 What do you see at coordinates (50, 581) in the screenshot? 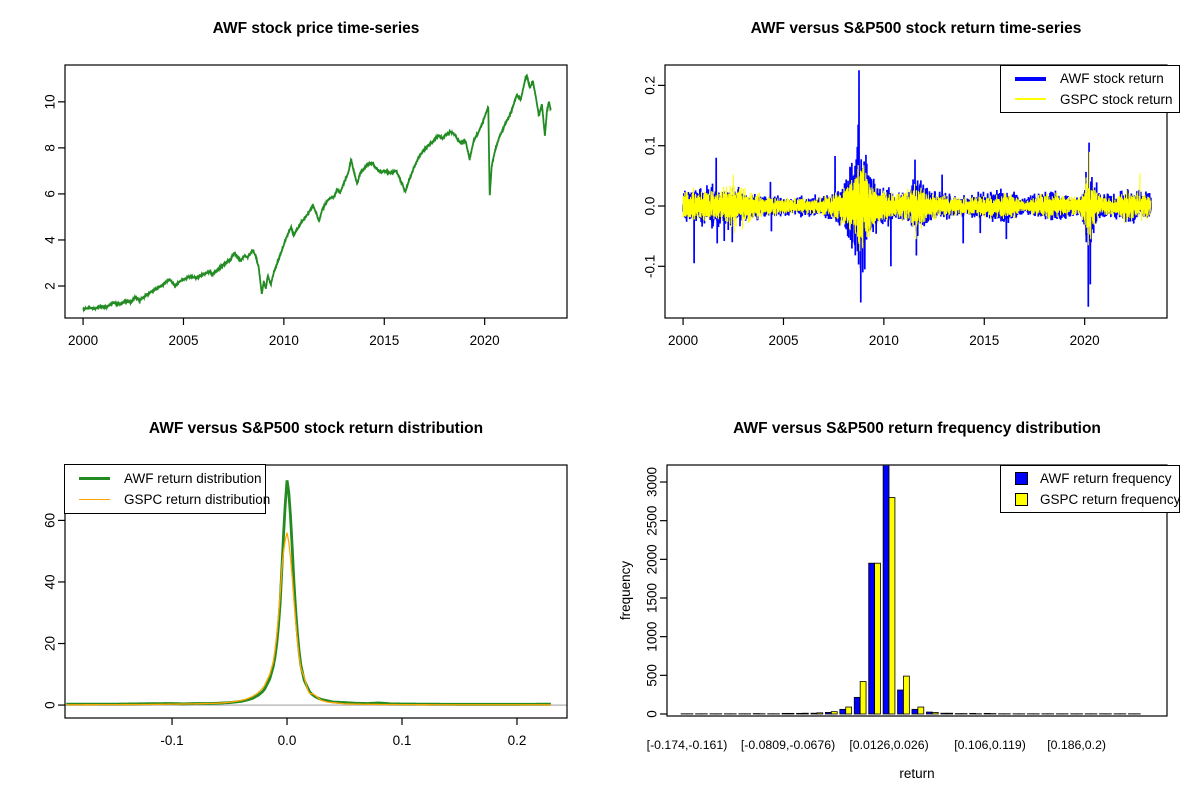
I see `svg-text: 40` at bounding box center [50, 581].